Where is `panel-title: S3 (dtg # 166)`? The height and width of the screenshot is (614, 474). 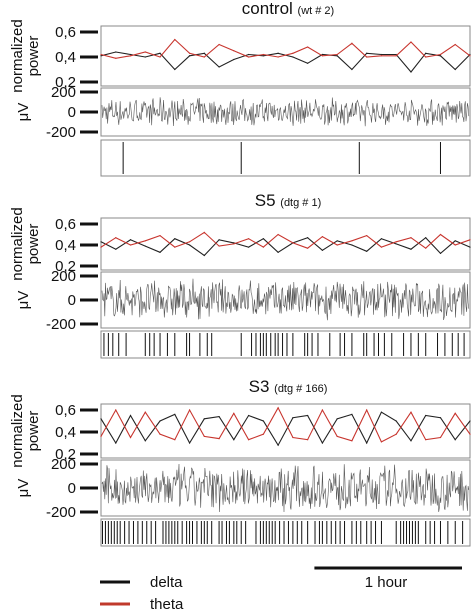
panel-title: S3 (dtg # 166) is located at coordinates (288, 386).